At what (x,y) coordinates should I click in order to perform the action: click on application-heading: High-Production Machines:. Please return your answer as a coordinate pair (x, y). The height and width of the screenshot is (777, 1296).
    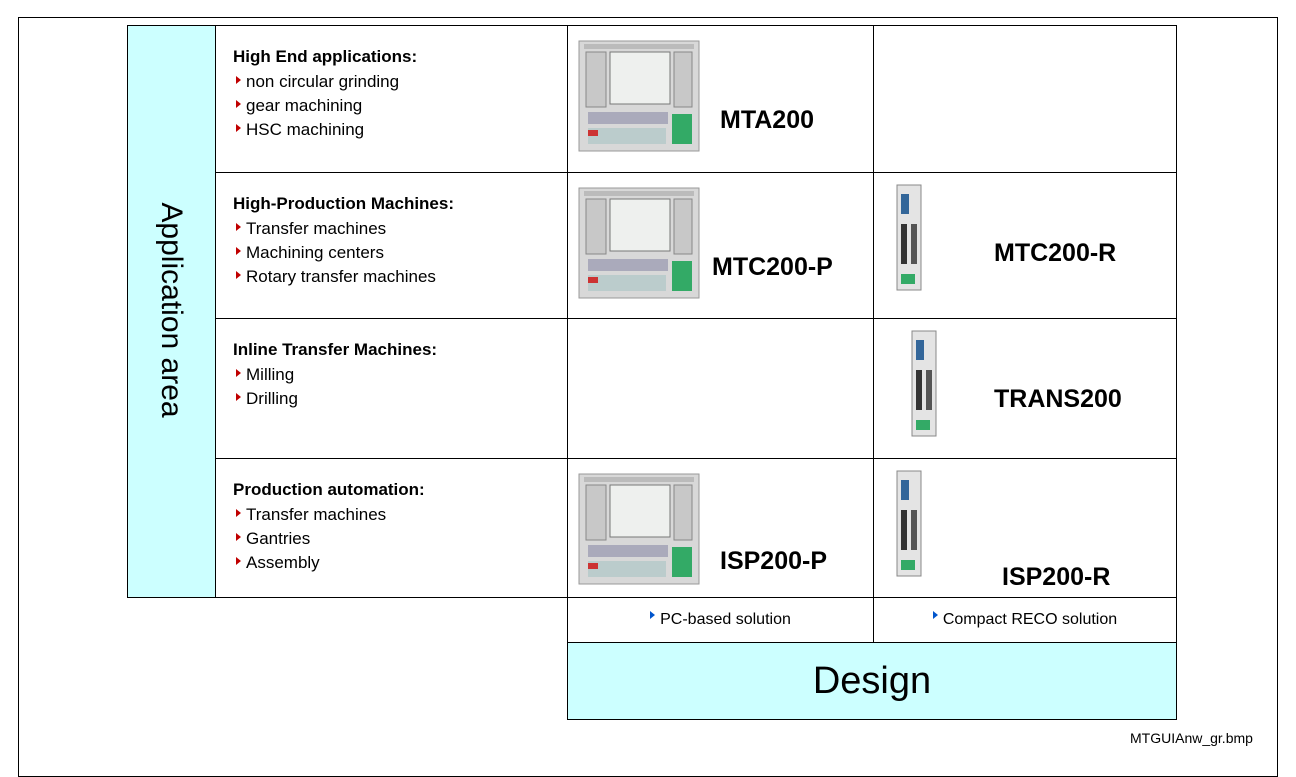
    Looking at the image, I should click on (343, 203).